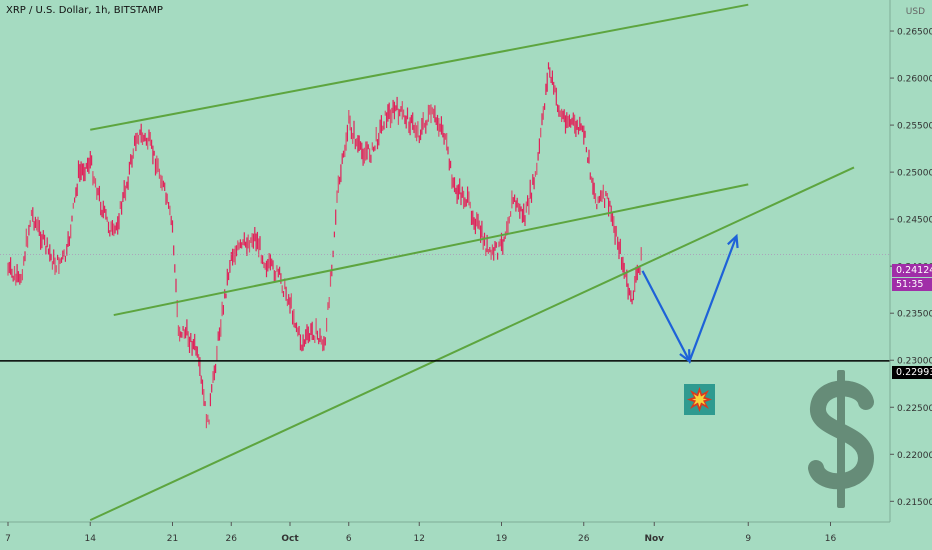 The image size is (932, 550). Describe the element at coordinates (914, 80) in the screenshot. I see `price-tick-label: 0.26000` at that location.